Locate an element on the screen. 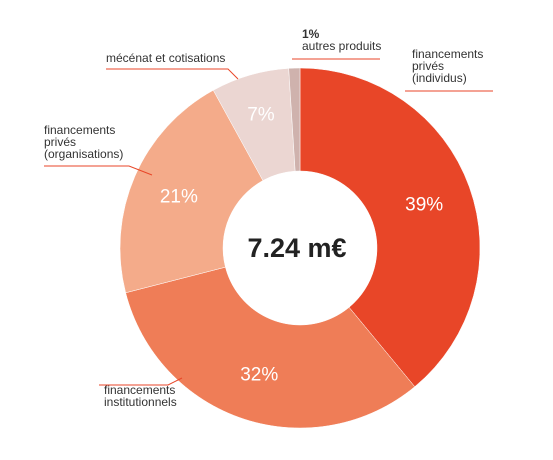 The image size is (553, 460). slice-percent-2: 21% is located at coordinates (179, 197).